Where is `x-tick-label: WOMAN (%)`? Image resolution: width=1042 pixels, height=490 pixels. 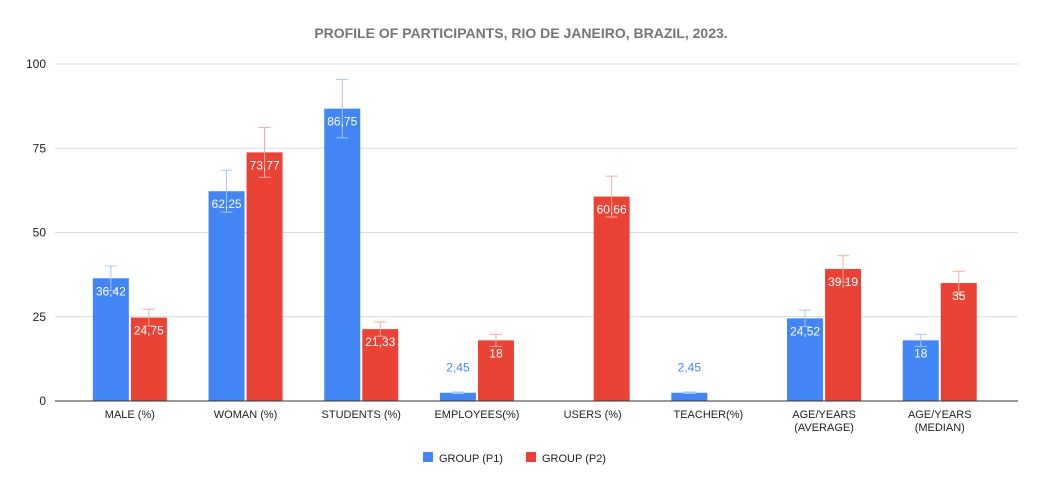 x-tick-label: WOMAN (%) is located at coordinates (246, 415).